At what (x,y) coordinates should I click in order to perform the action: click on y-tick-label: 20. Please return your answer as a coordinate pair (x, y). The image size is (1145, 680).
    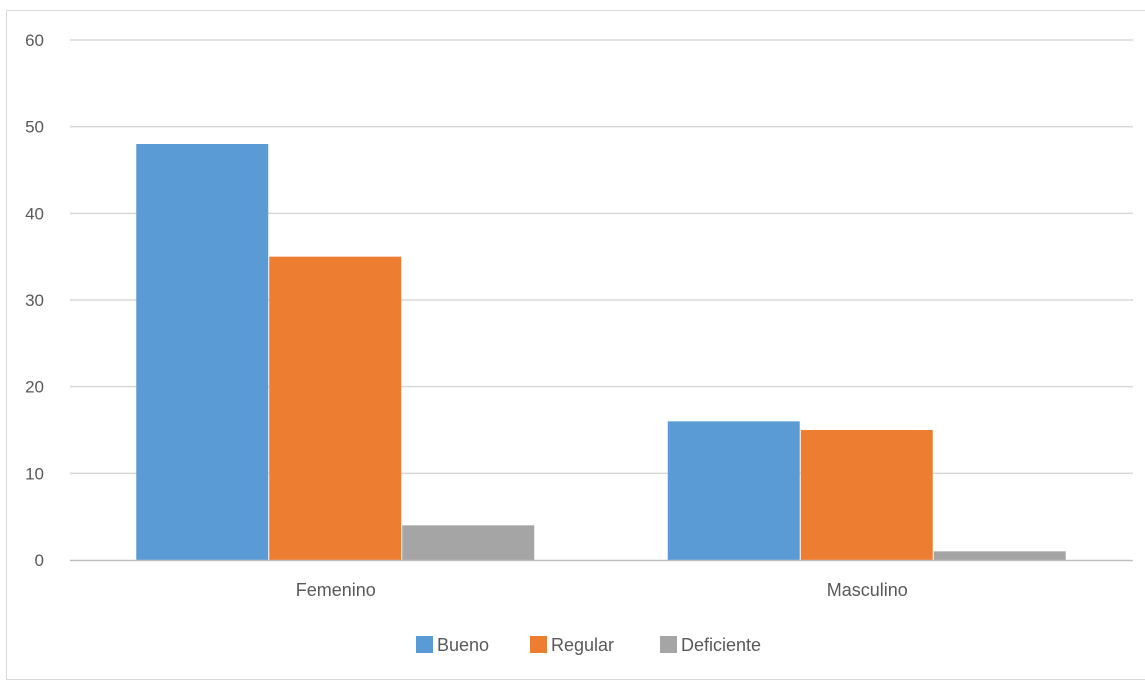
    Looking at the image, I should click on (34, 387).